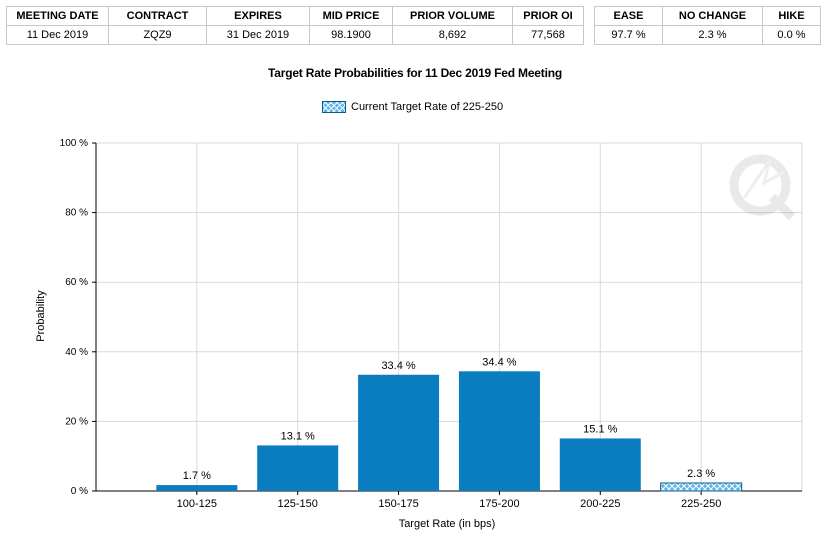  I want to click on y-tick-label: 40 %, so click(76, 352).